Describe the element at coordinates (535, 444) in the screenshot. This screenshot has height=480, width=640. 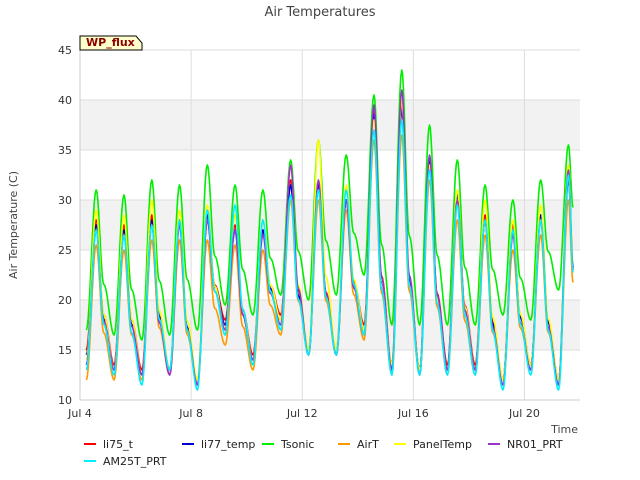
I see `legend-label: NR01_PRT` at that location.